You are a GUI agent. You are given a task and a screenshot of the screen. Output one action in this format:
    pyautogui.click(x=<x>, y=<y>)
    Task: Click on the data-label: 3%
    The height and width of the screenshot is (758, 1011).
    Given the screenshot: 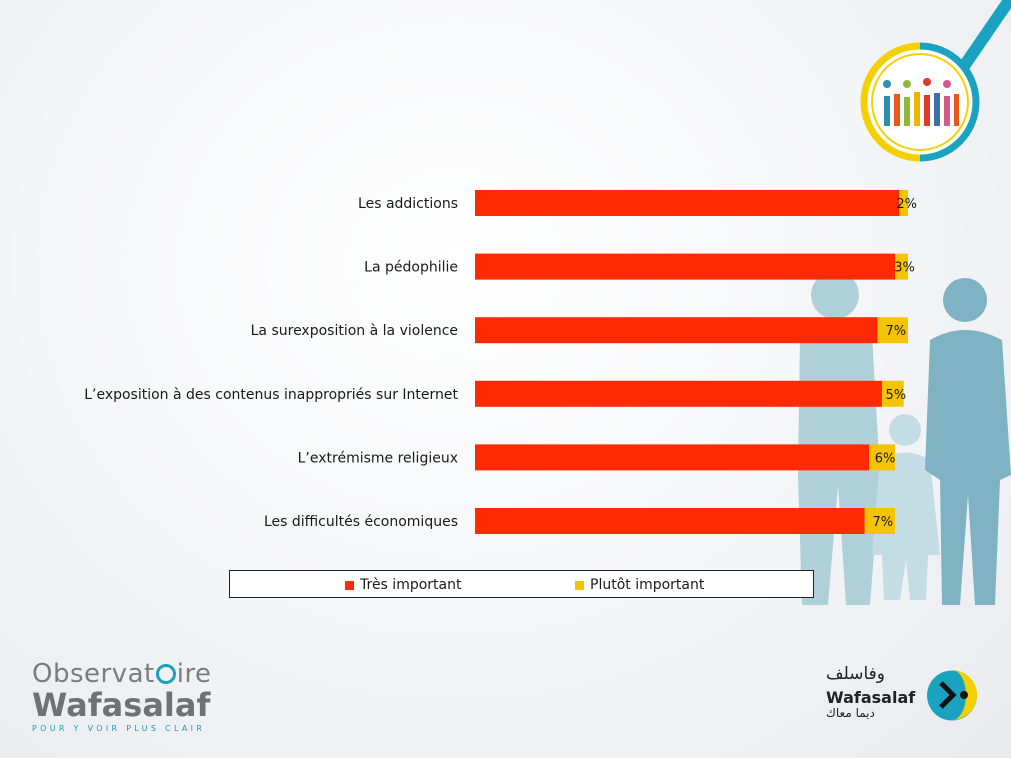 What is the action you would take?
    pyautogui.click(x=904, y=268)
    